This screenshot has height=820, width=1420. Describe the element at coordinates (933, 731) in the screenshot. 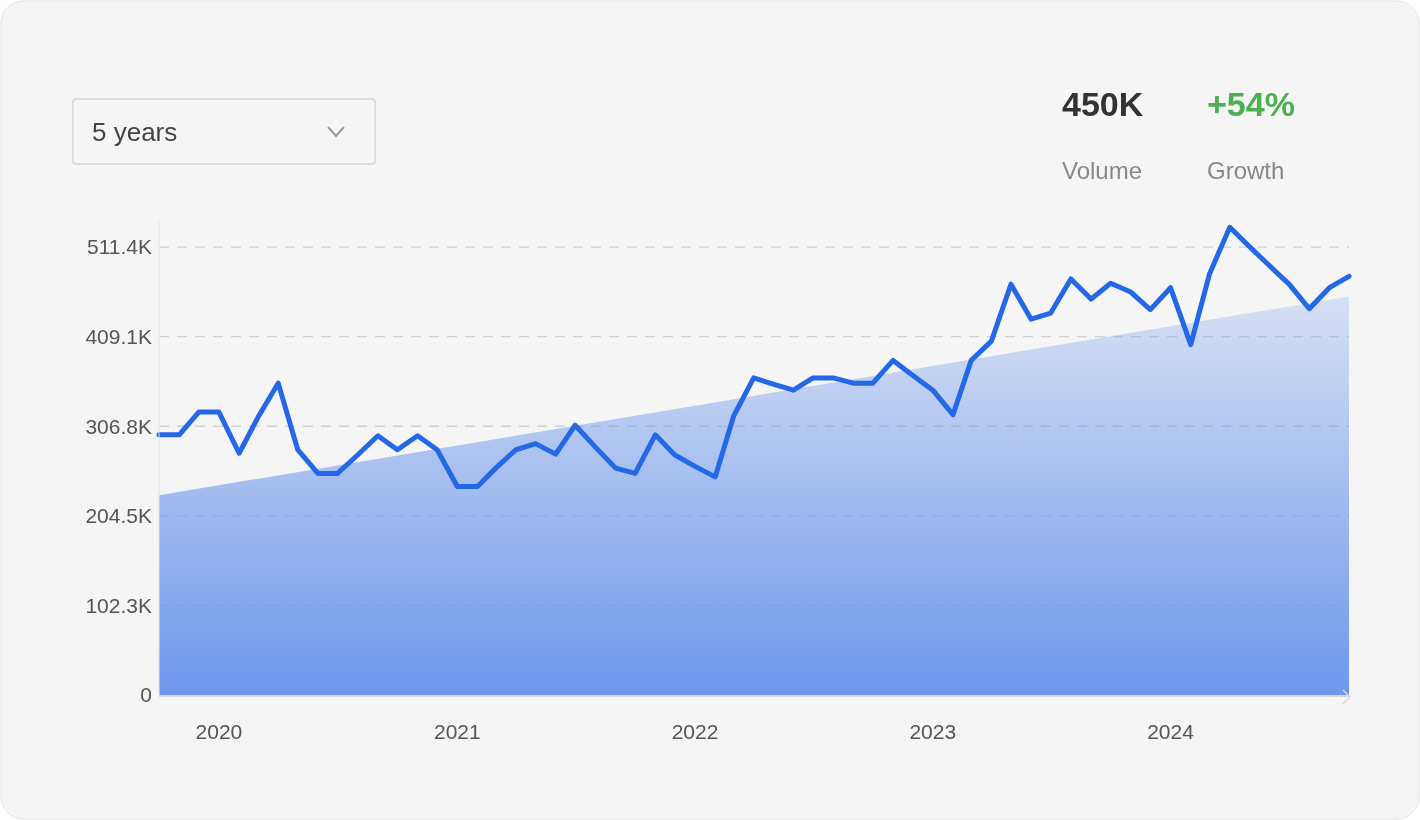

I see `x-tick-label: 2023` at that location.